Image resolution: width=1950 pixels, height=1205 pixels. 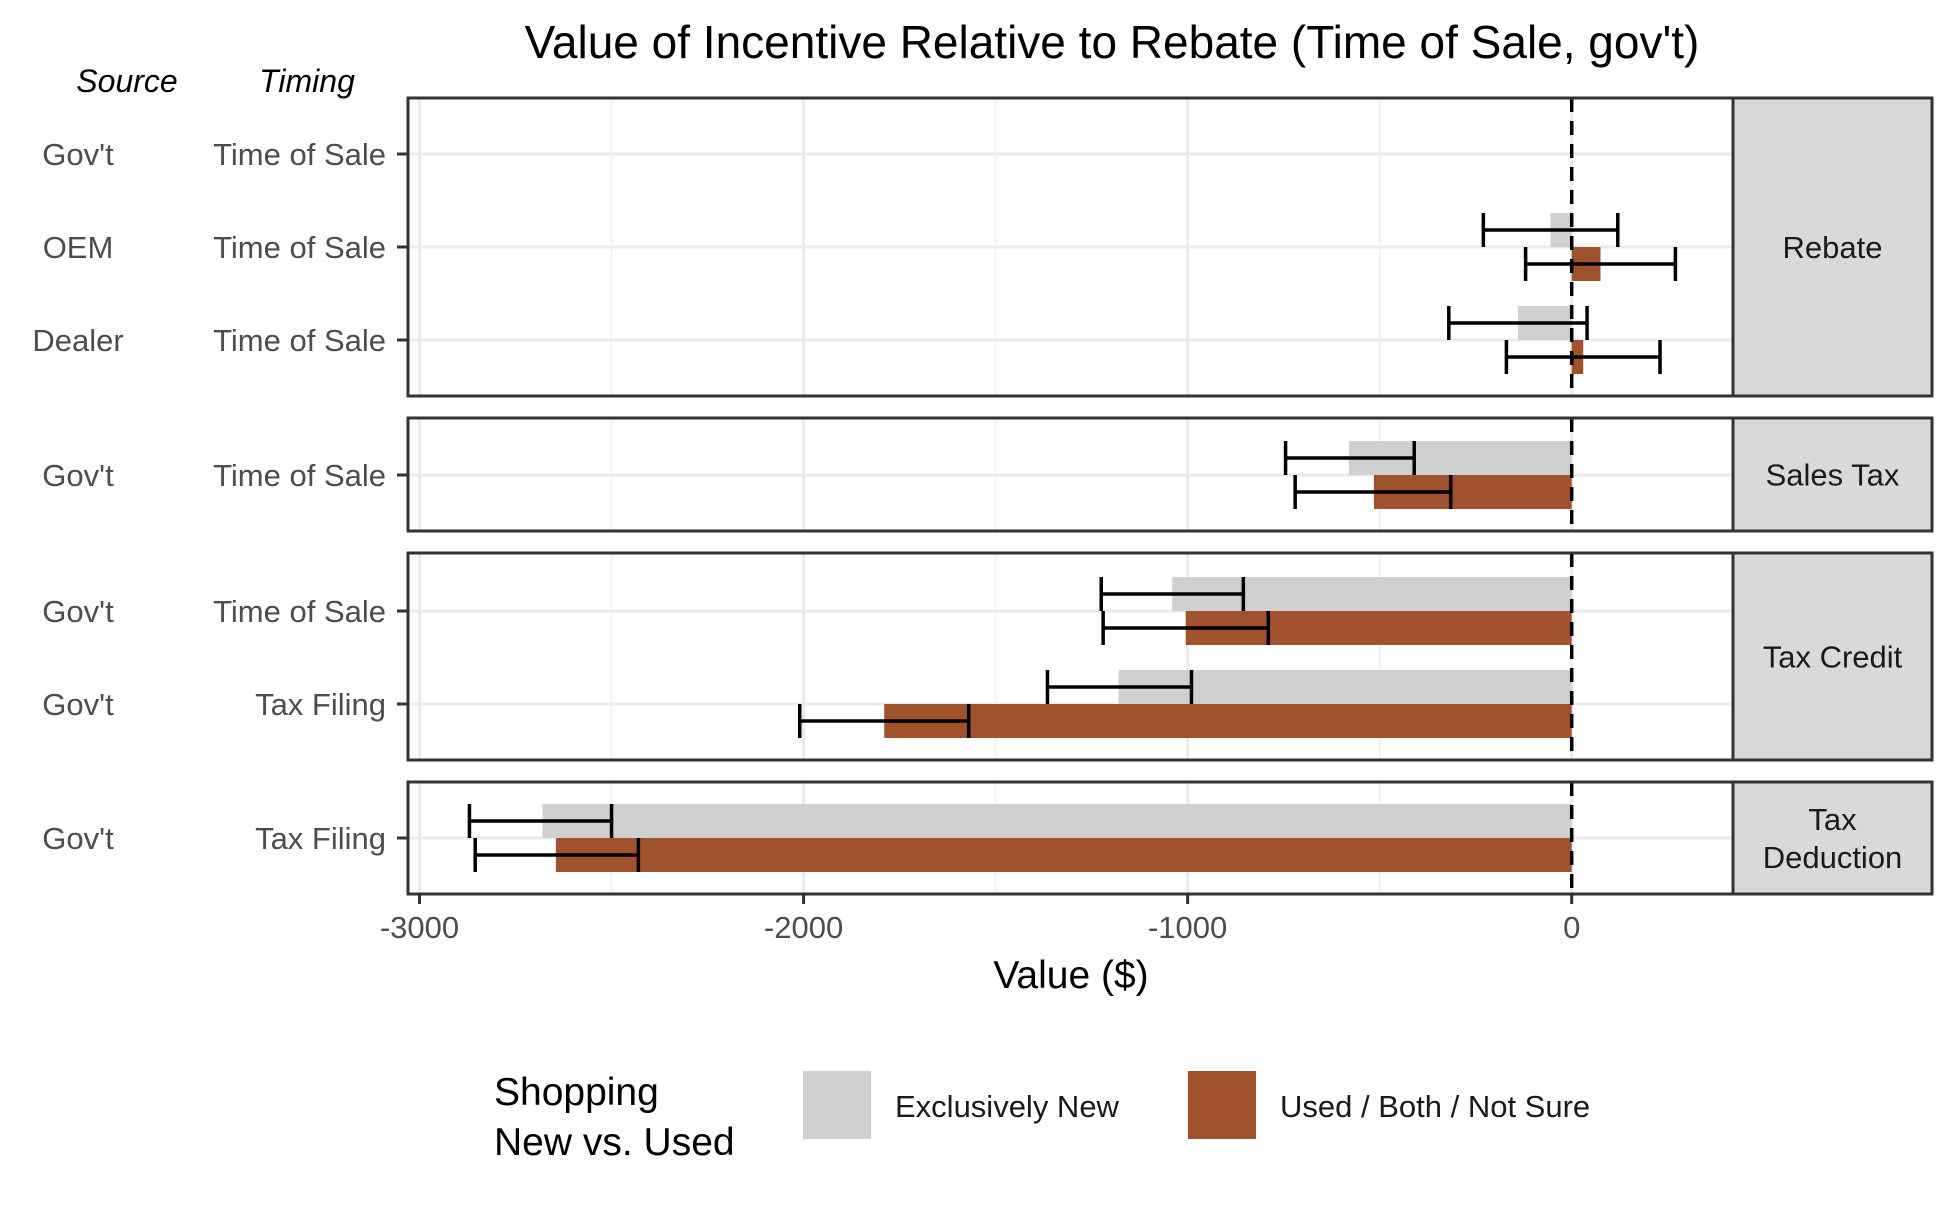 What do you see at coordinates (980, 919) in the screenshot?
I see `x-axis: -3000 -2000 -1000 0` at bounding box center [980, 919].